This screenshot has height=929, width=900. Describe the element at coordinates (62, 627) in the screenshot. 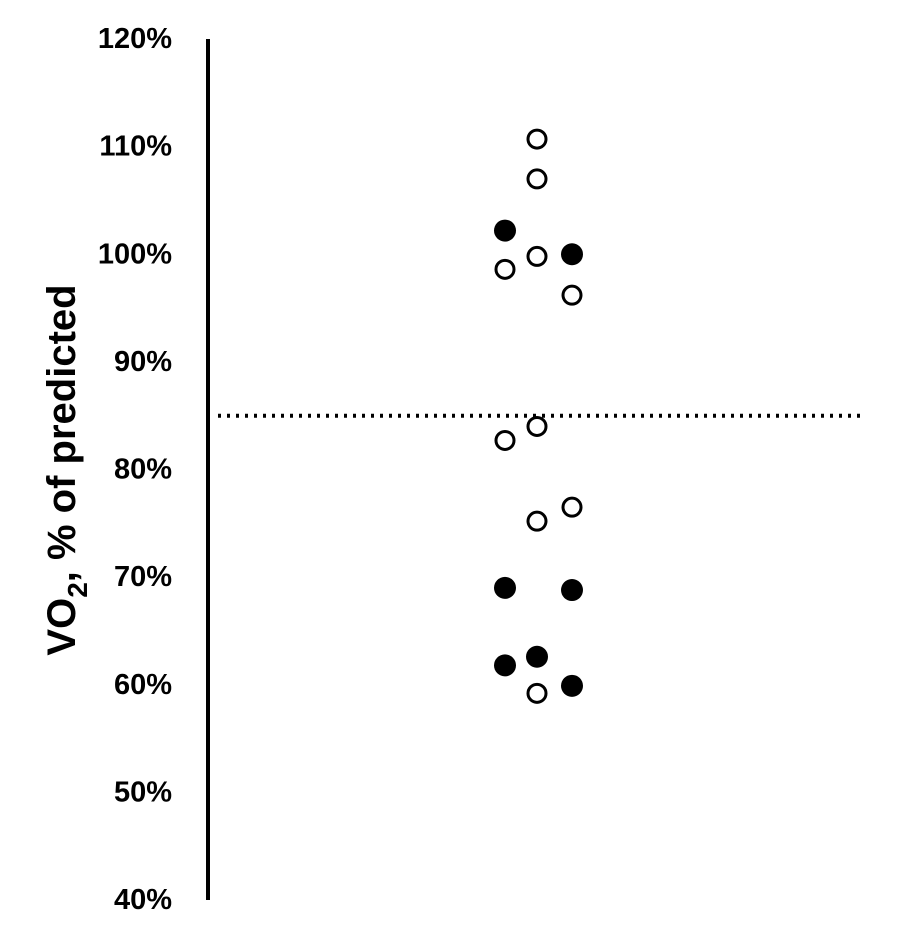

I see `y-axis-label-prefix: VO` at that location.